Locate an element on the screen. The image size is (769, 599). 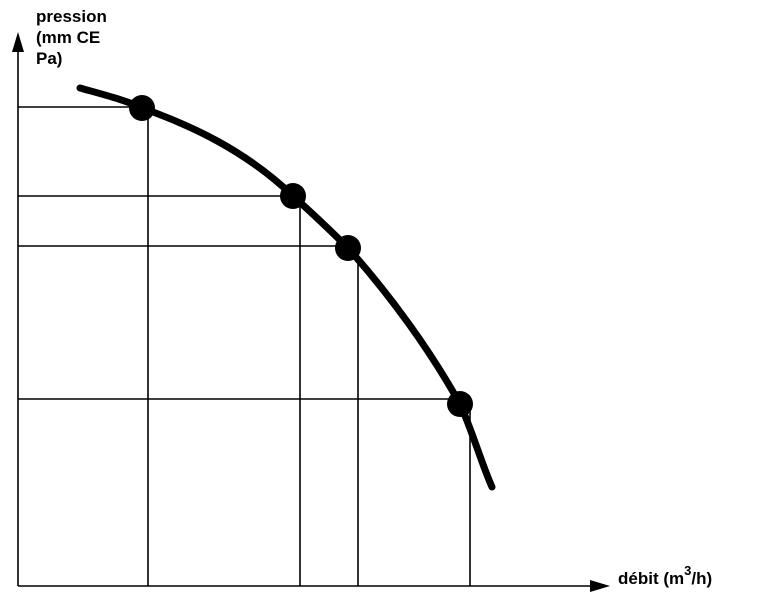
y-axis-label: Pa) is located at coordinates (49, 58).